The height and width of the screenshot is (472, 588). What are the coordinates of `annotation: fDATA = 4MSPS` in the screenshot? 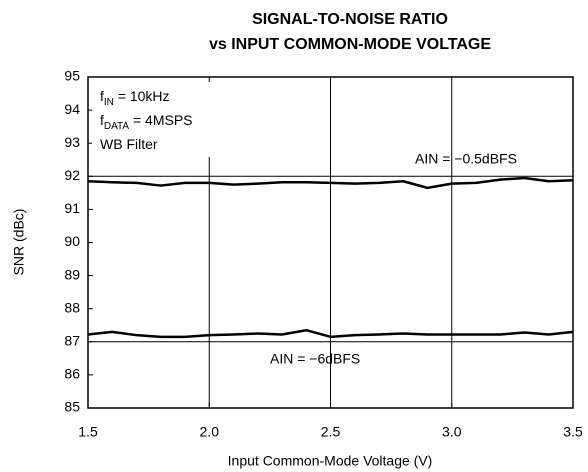 It's located at (146, 122).